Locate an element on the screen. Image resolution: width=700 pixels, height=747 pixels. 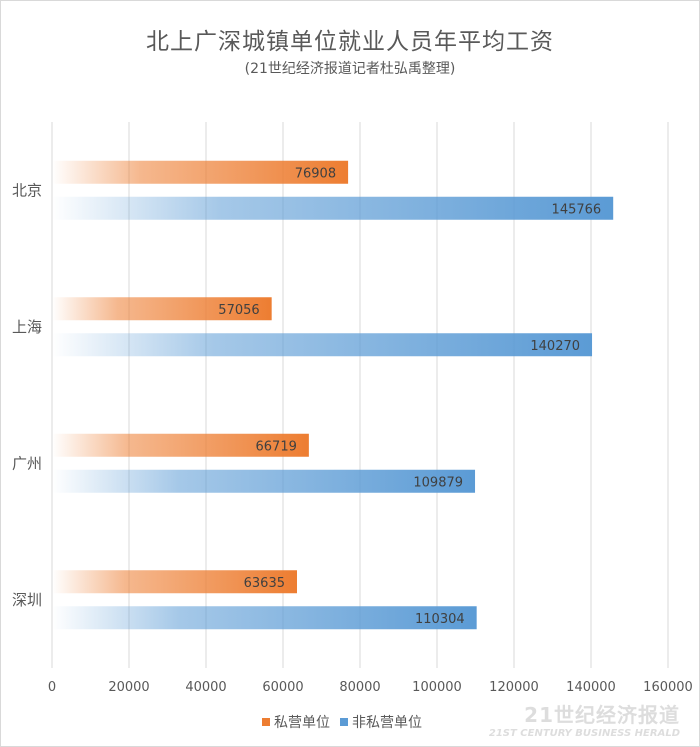
data-label: 66719 is located at coordinates (276, 446).